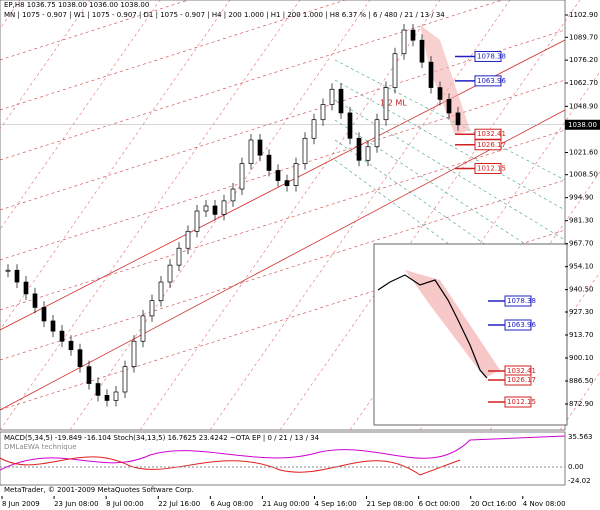 This screenshot has width=600, height=510. Describe the element at coordinates (581, 404) in the screenshot. I see `price-label: 872.90` at that location.